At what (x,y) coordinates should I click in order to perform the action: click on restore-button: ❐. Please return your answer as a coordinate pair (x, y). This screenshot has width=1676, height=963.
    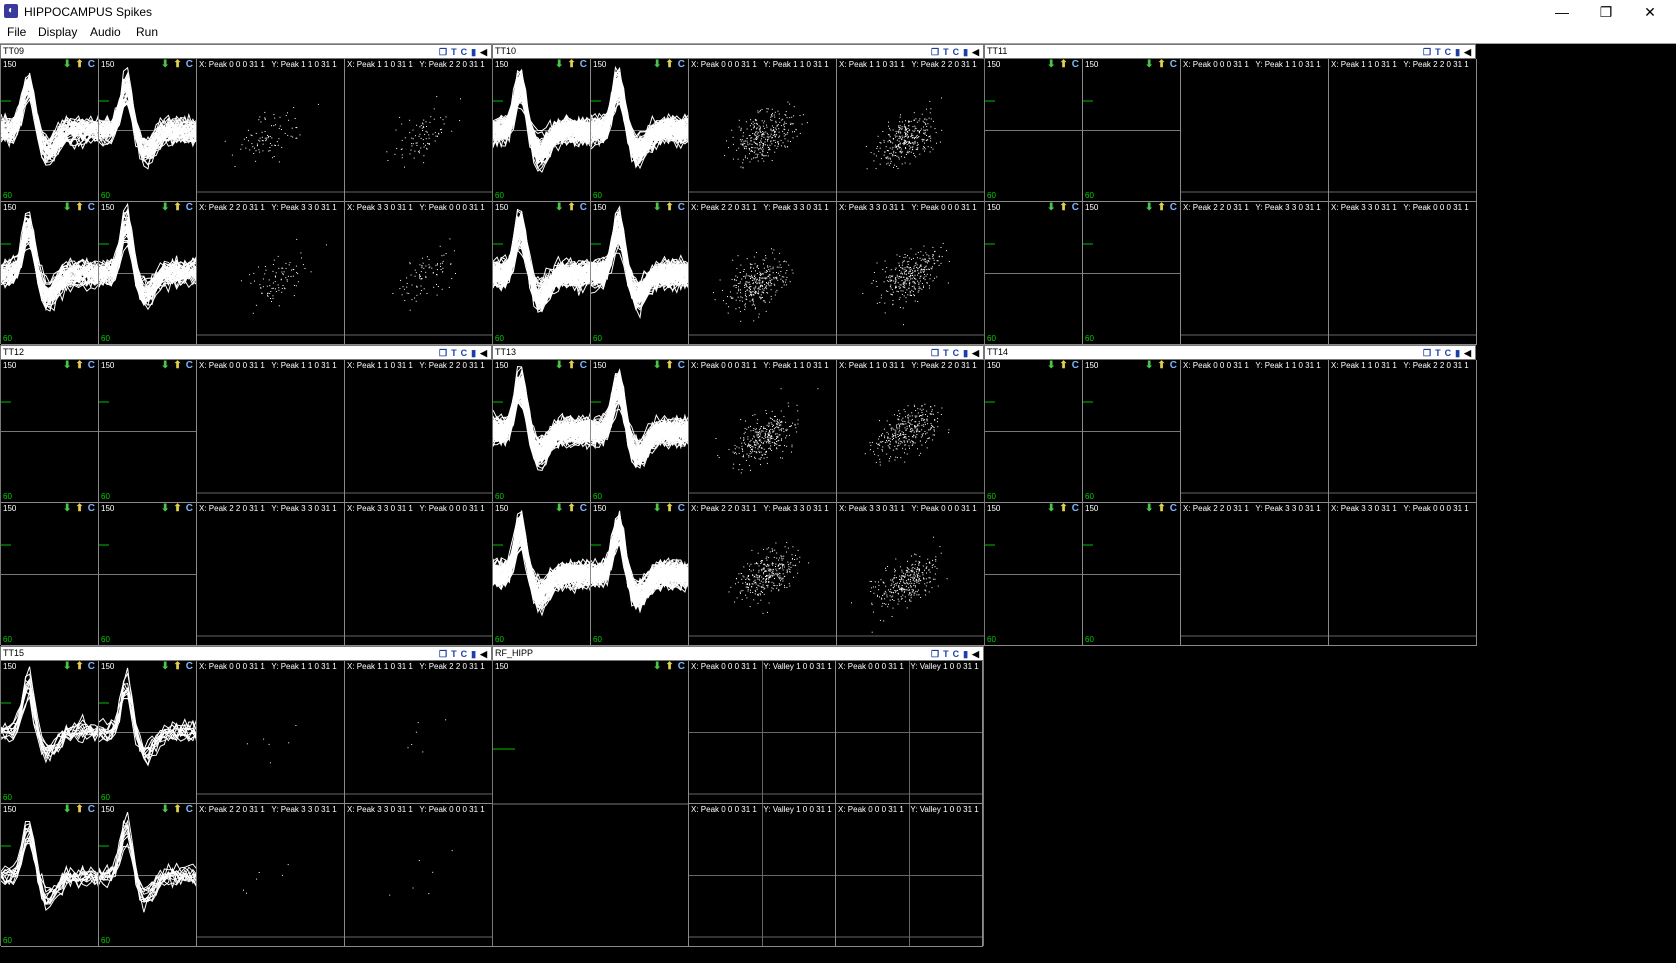
    Looking at the image, I should click on (1606, 12).